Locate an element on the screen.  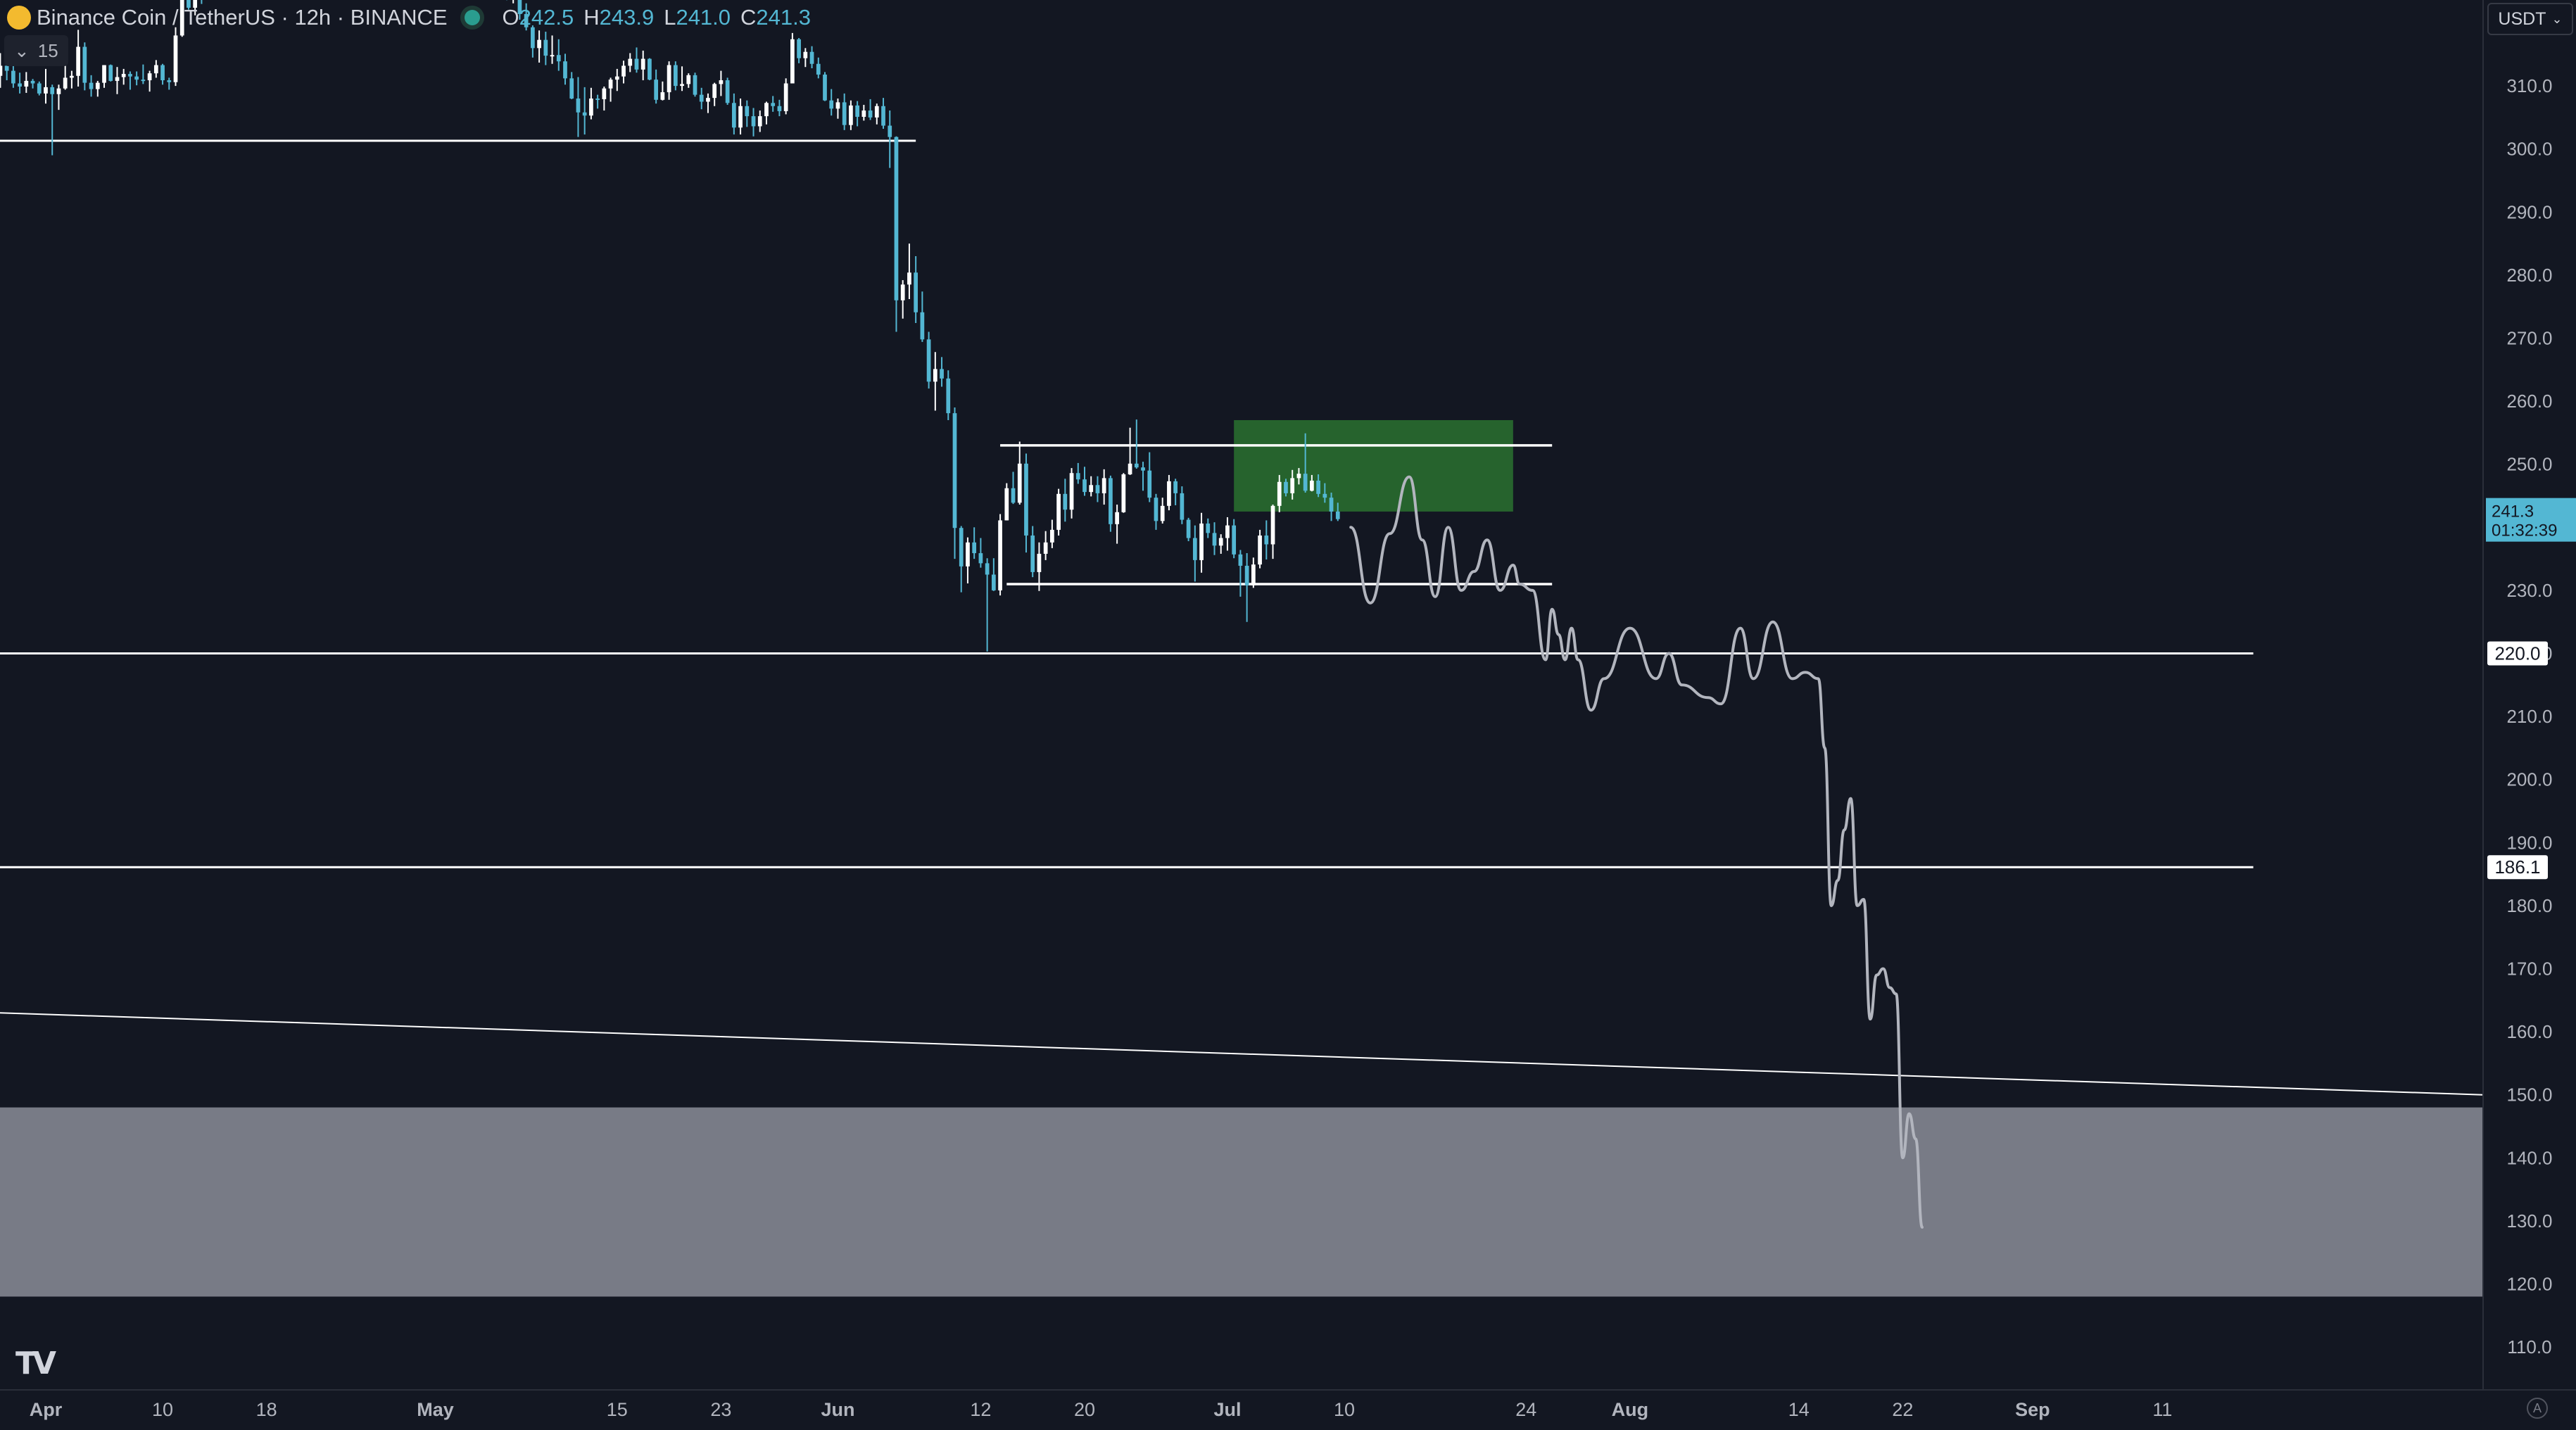
auto-scale-button: A is located at coordinates (2537, 1408).